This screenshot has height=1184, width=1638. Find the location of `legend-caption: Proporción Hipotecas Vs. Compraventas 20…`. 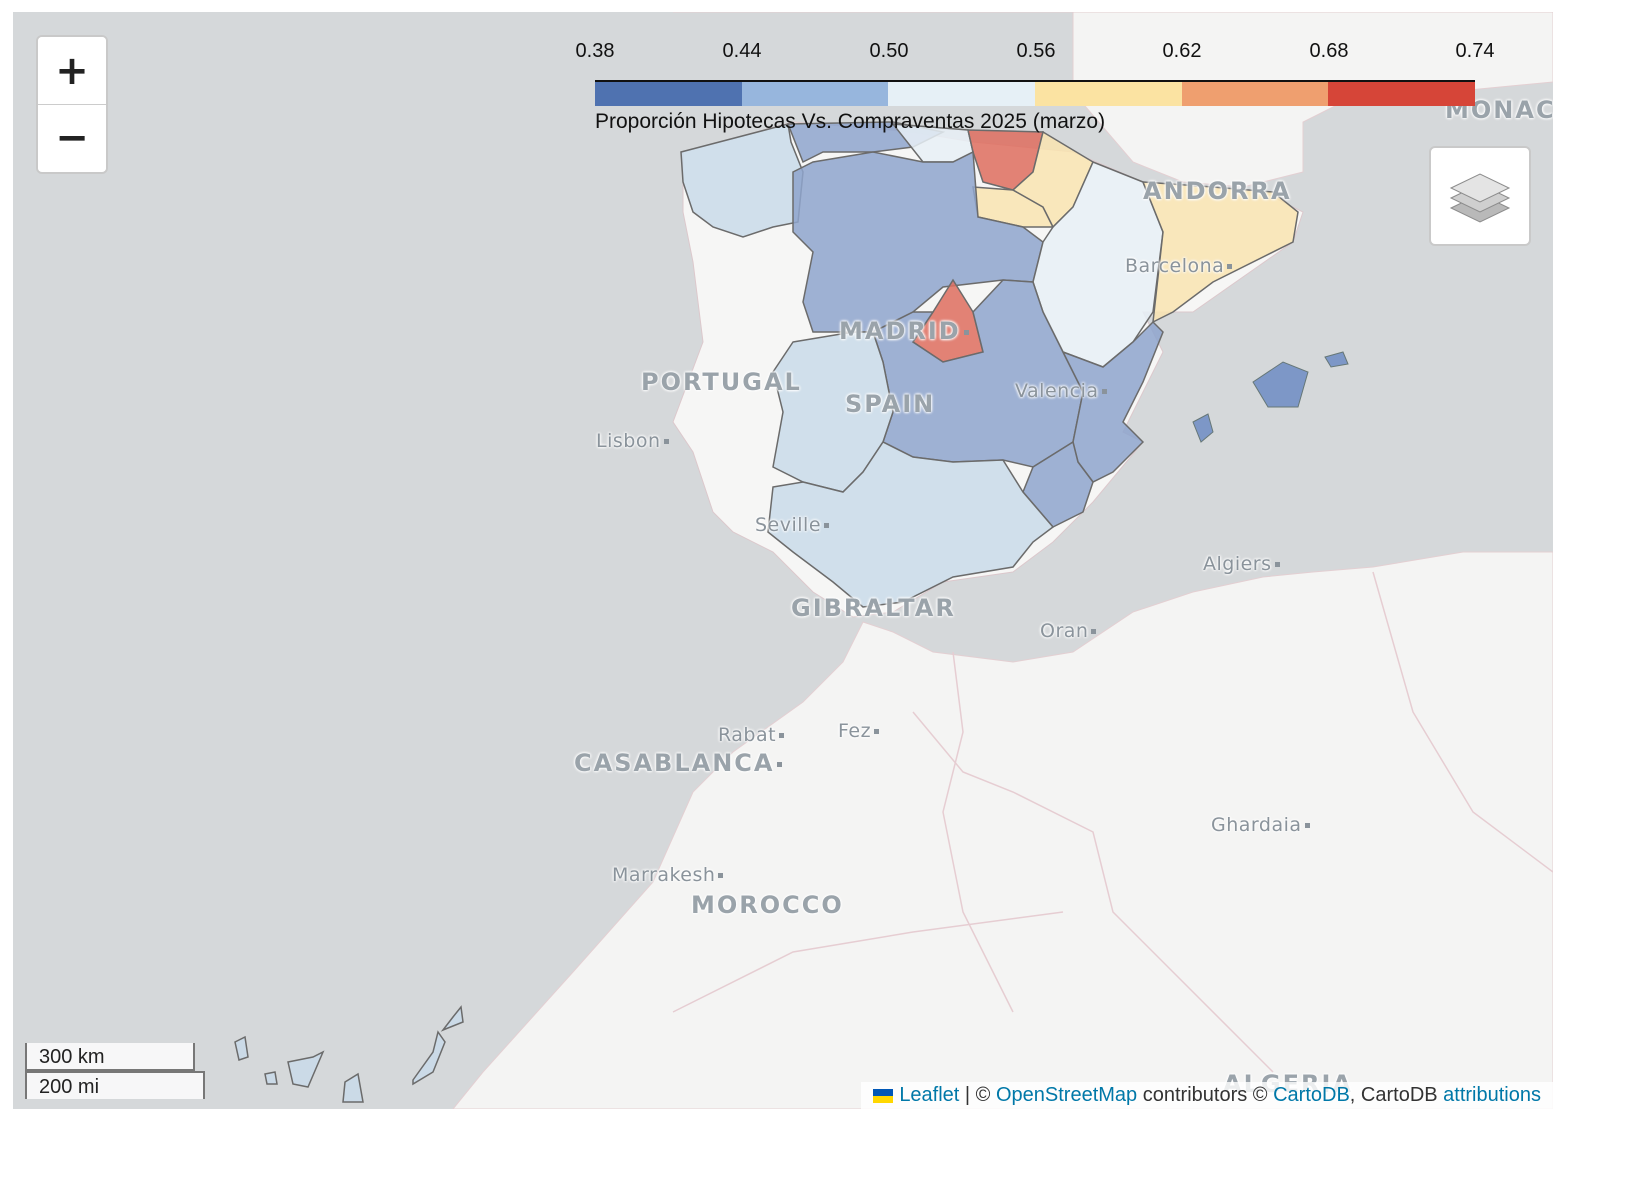

legend-caption: Proporción Hipotecas Vs. Compraventas 20… is located at coordinates (850, 121).